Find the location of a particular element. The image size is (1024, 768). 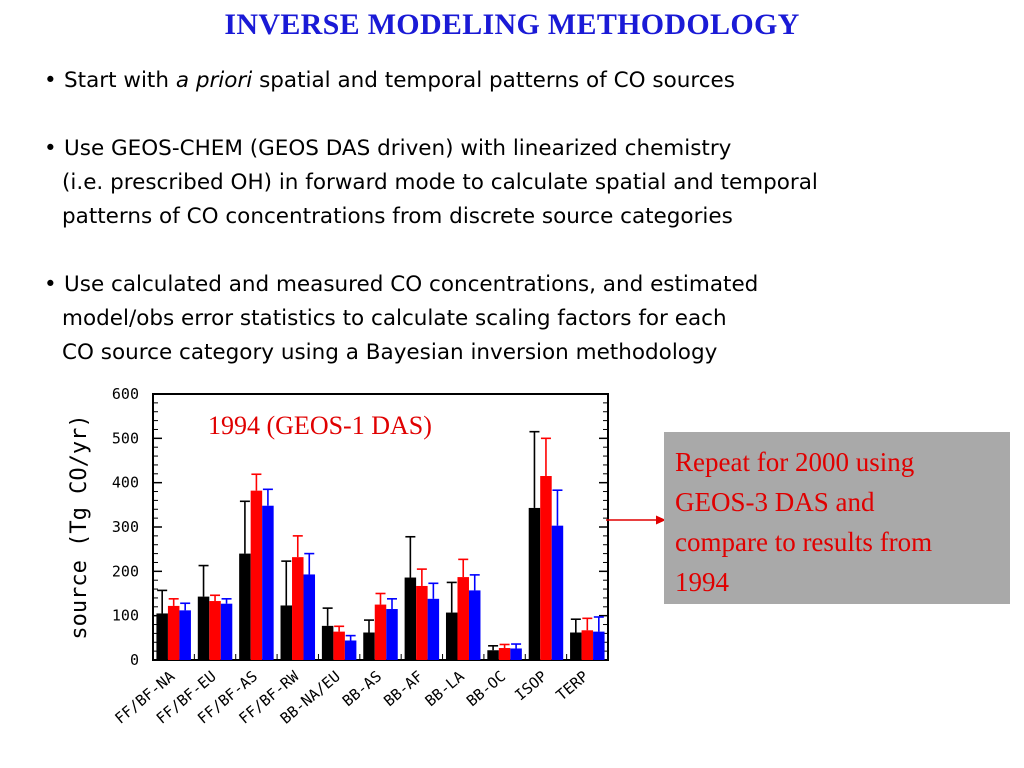

y-axis-label: source (Tg CO/yr) is located at coordinates (79, 526).